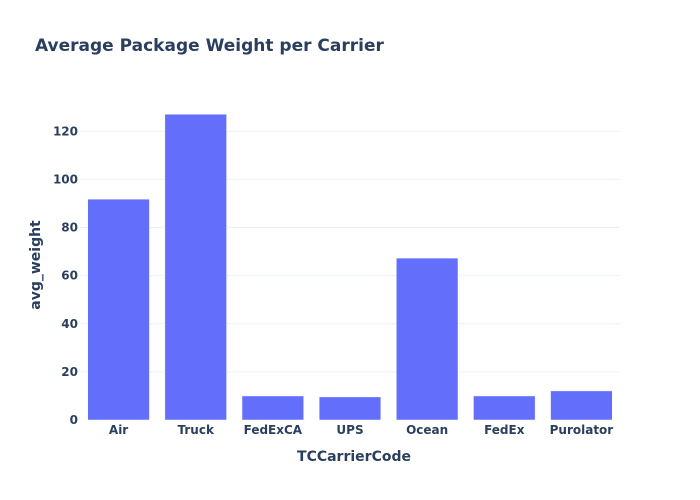  Describe the element at coordinates (209, 46) in the screenshot. I see `chart-title: Average Package Weight per Carrier` at that location.